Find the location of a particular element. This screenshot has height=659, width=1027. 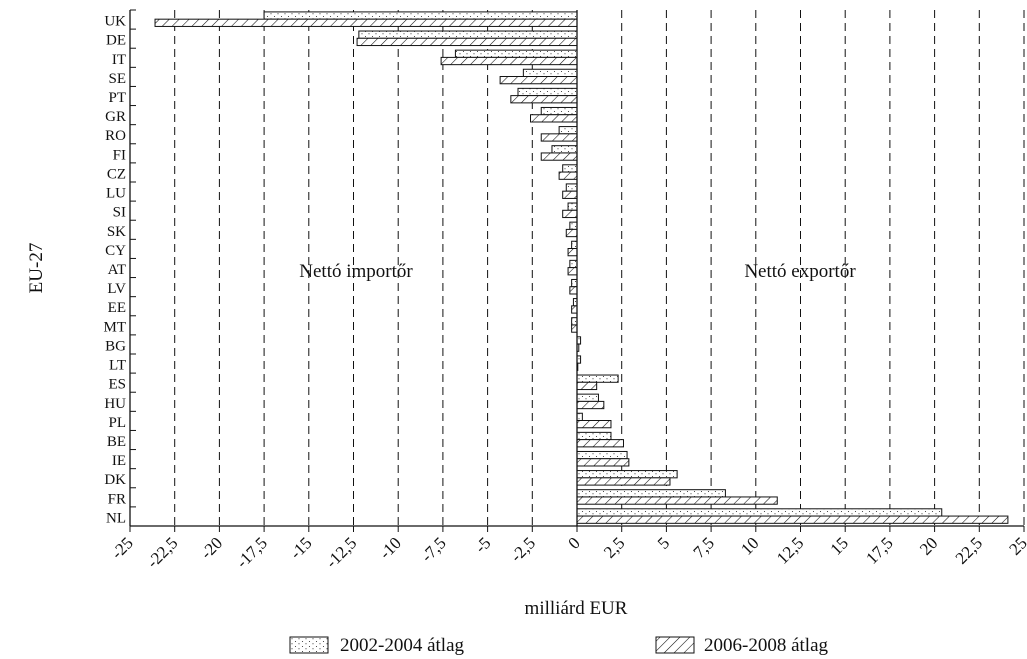

legend-label-dots: 2002-2004 átlag is located at coordinates (402, 645).